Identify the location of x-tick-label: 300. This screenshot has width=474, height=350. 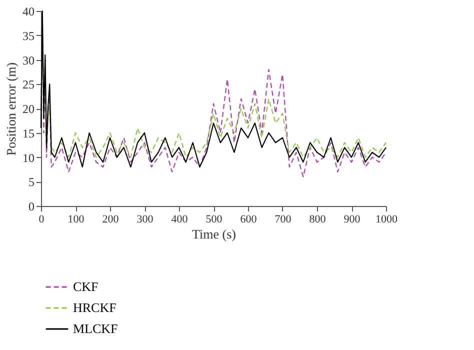
(145, 220).